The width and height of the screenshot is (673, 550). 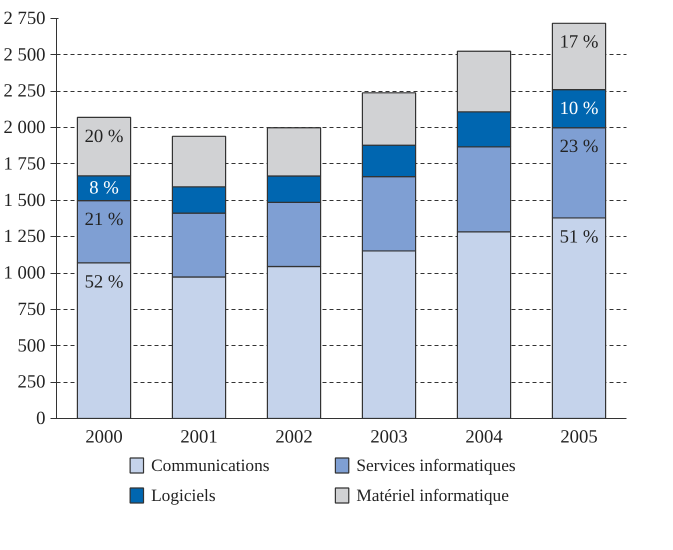 I want to click on annotation: 23 %, so click(x=579, y=147).